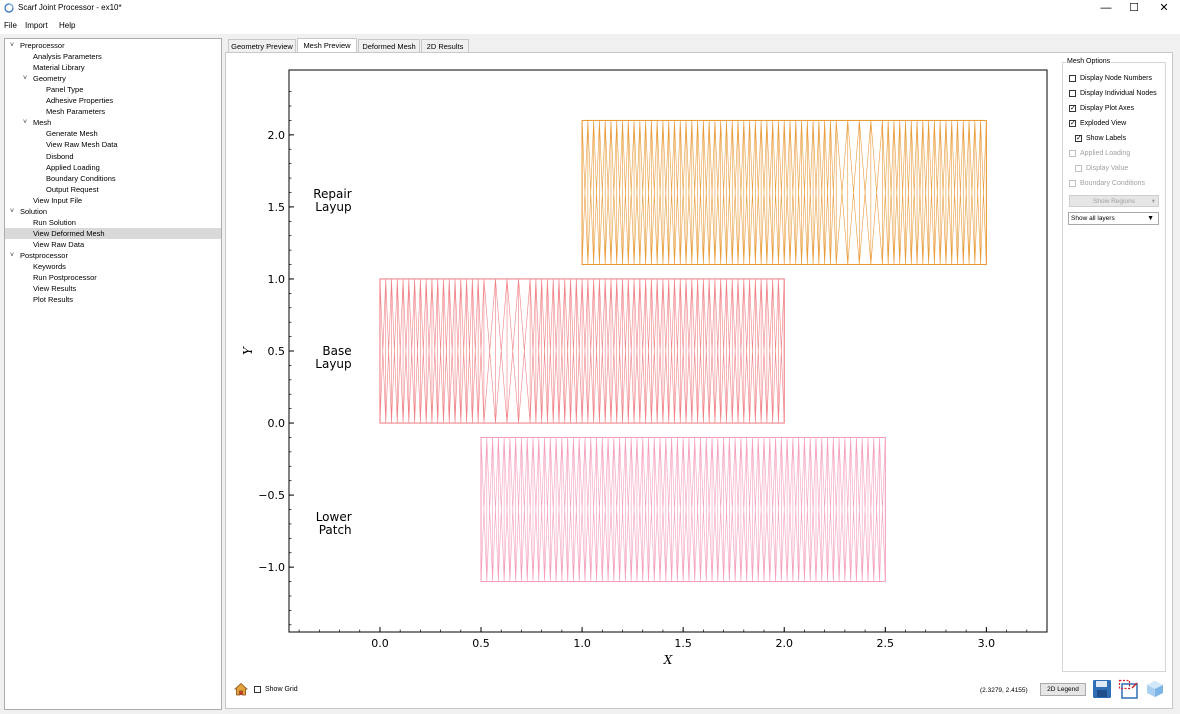 This screenshot has height=714, width=1180. What do you see at coordinates (72, 189) in the screenshot?
I see `tree-item-label: Output Request` at bounding box center [72, 189].